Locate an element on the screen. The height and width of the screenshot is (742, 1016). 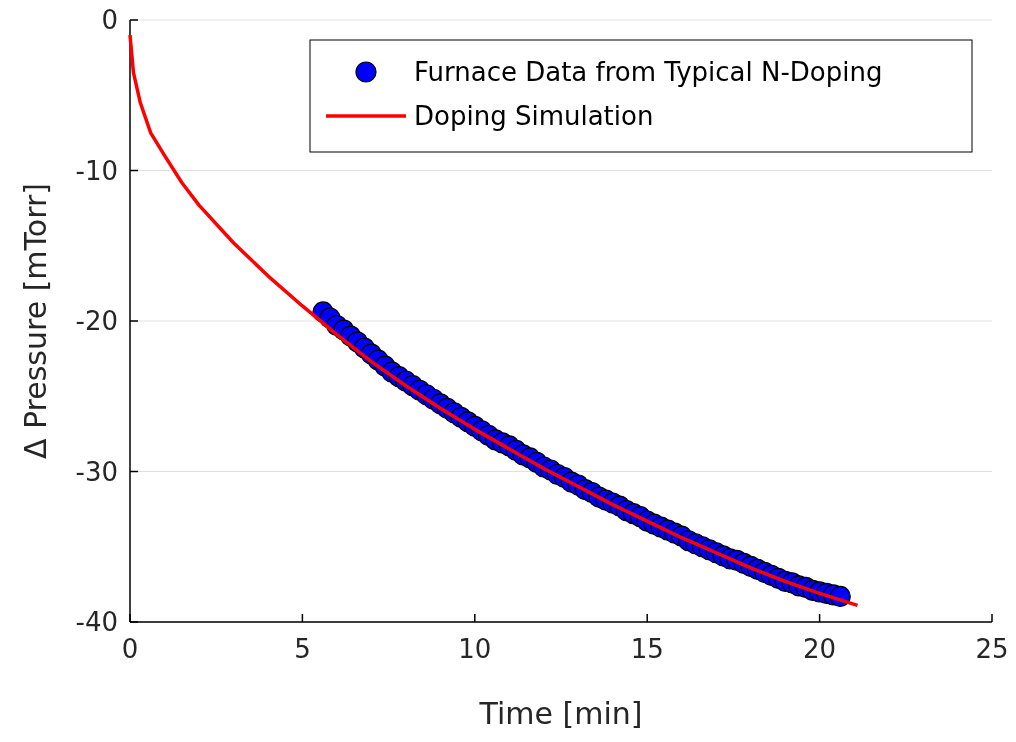
legend-label: Furnace Data from Typical N-Doping is located at coordinates (648, 72).